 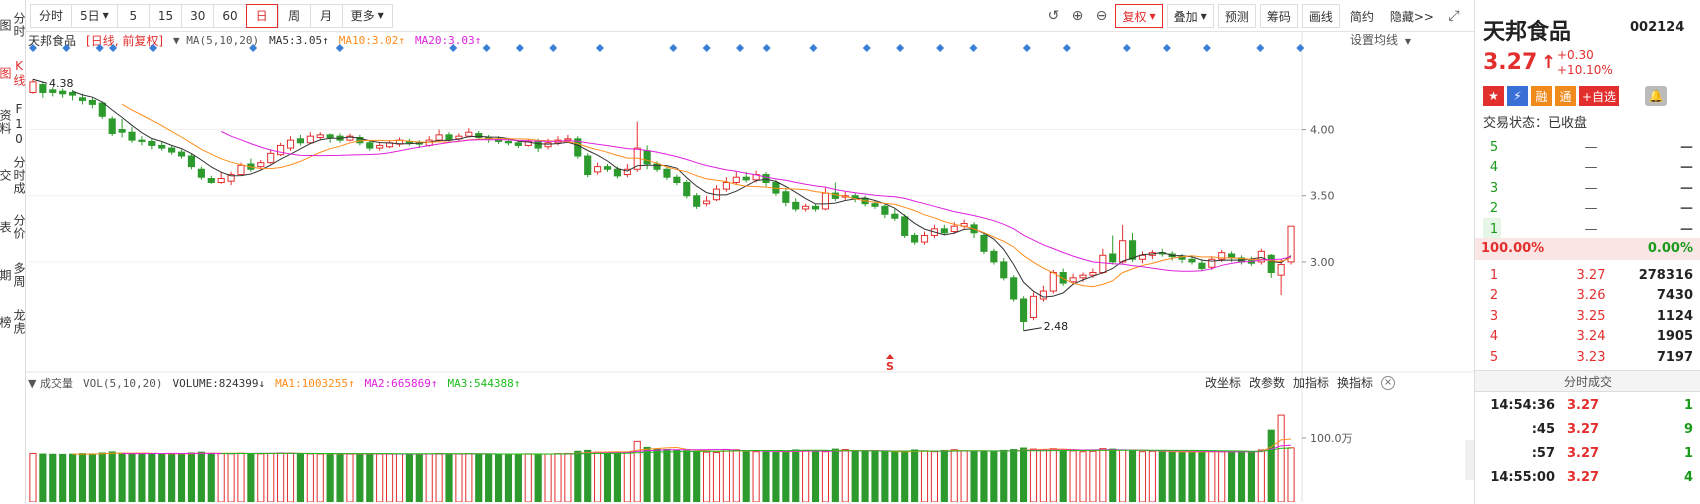 I want to click on draw-line-button: 画线, so click(x=1320, y=16).